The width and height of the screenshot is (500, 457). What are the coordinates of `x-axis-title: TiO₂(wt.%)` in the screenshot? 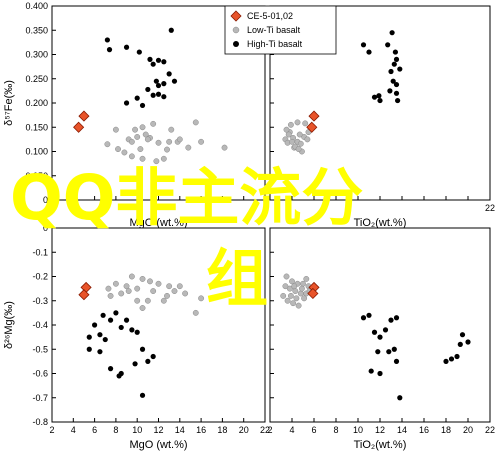 It's located at (380, 445).